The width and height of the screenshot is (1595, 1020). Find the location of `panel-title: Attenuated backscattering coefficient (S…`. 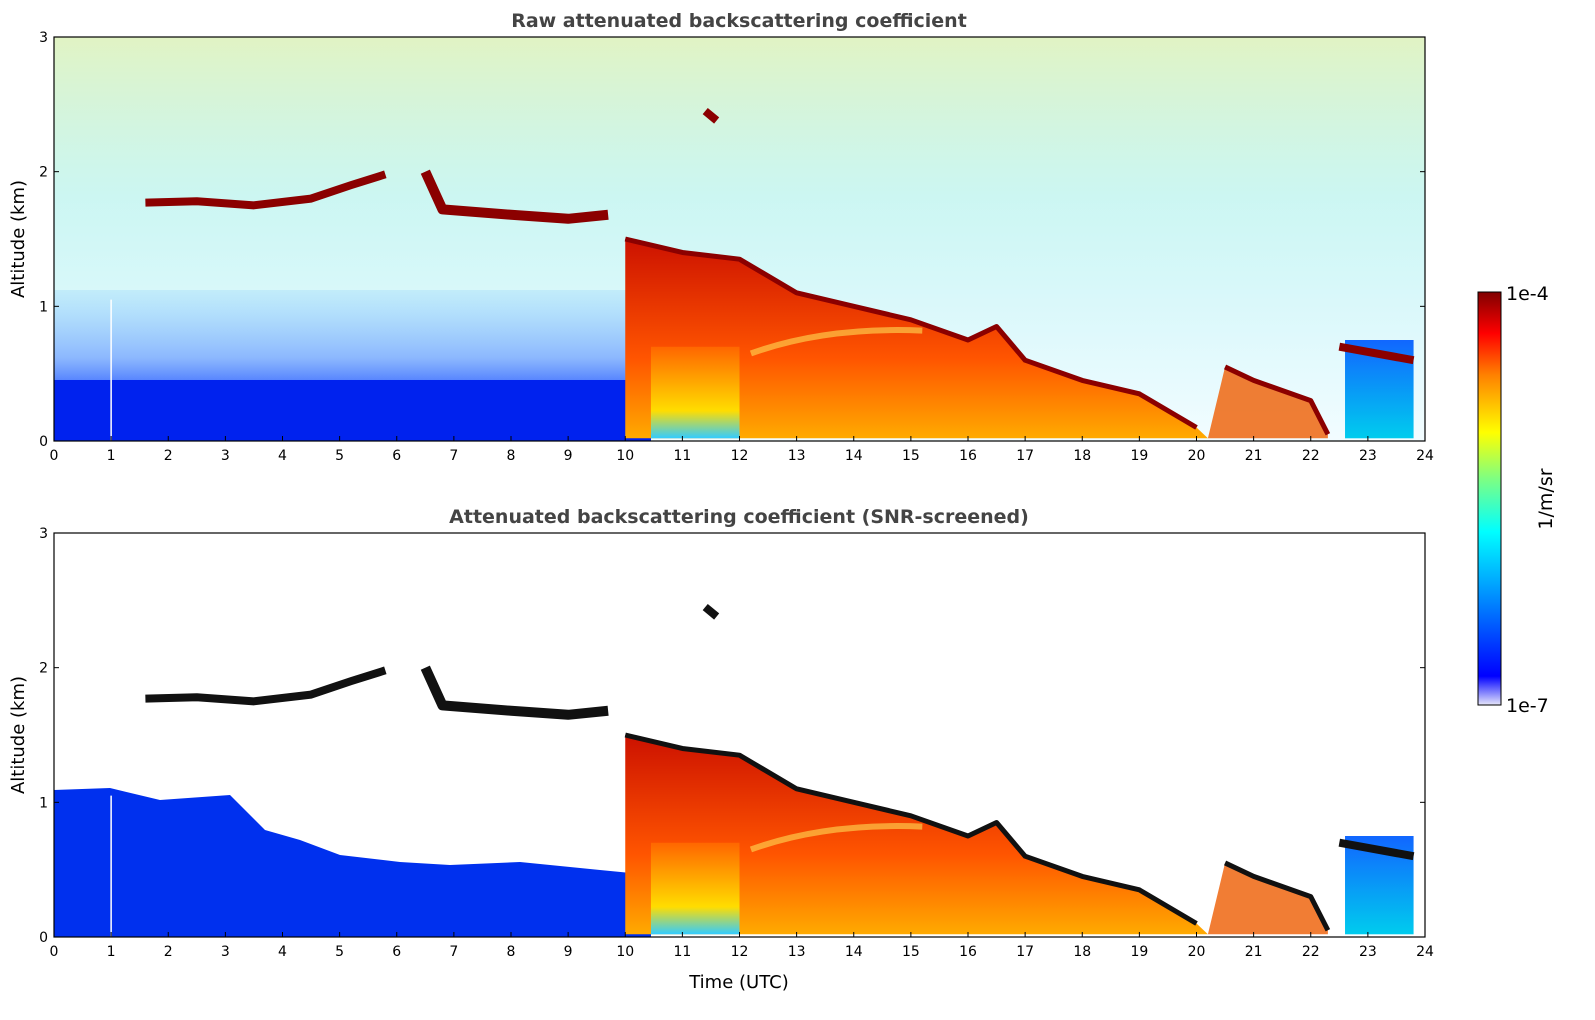

panel-title: Attenuated backscattering coefficient (S… is located at coordinates (739, 517).